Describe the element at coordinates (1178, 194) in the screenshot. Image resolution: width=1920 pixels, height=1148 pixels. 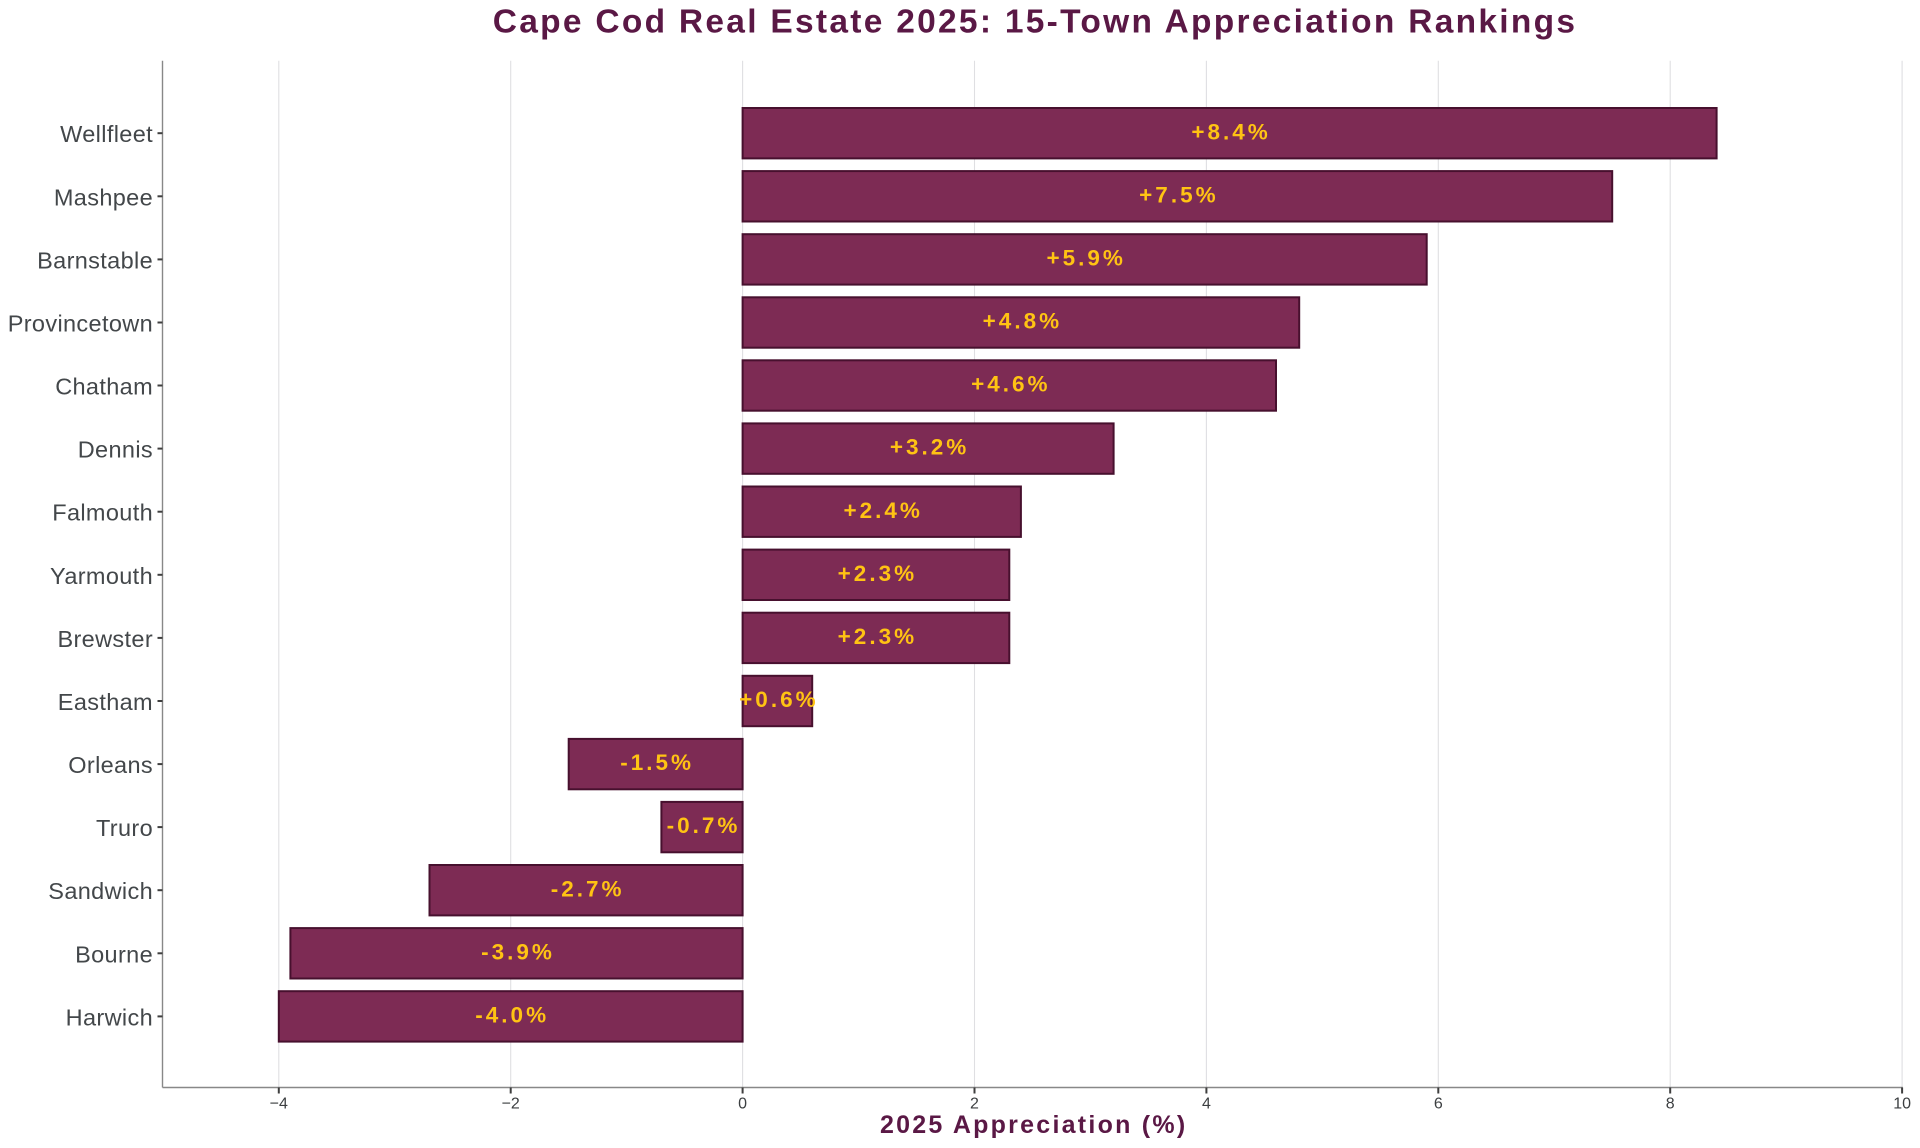
I see `svg-text: +7.5%` at that location.